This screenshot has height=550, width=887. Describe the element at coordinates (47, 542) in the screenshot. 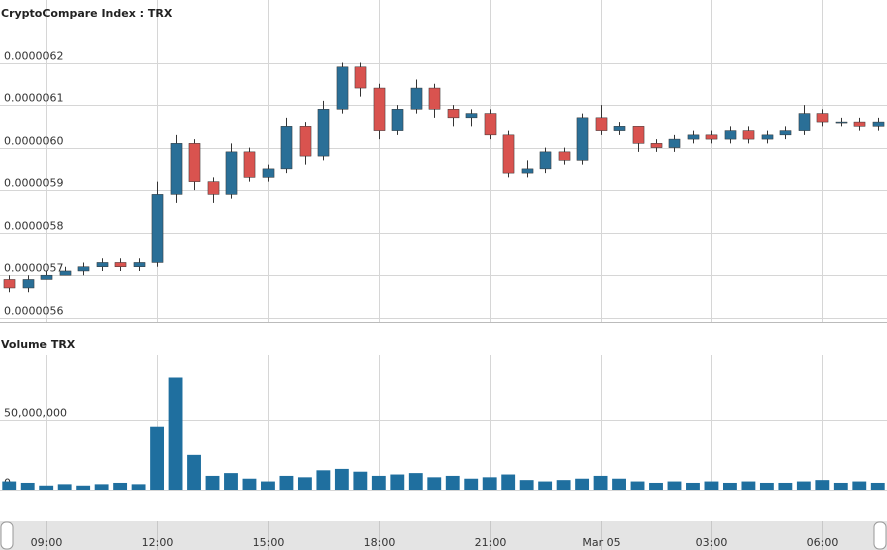

I see `x-tick-label: 09:00` at that location.